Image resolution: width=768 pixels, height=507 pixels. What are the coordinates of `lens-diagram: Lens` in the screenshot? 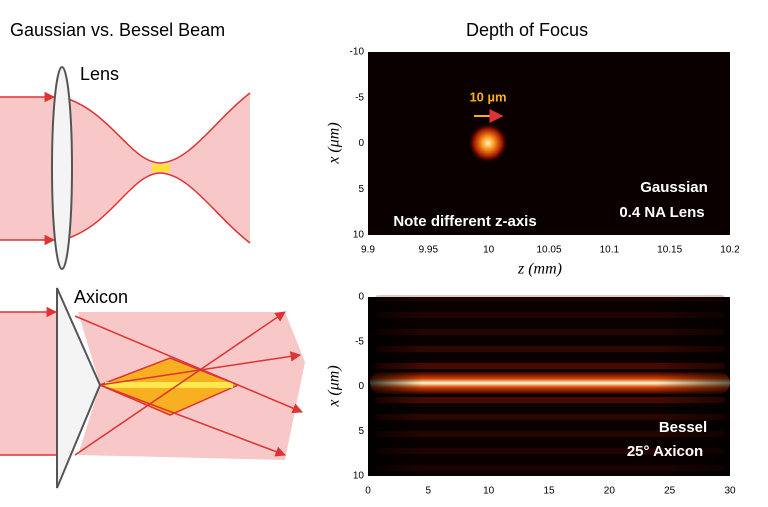 It's located at (125, 167).